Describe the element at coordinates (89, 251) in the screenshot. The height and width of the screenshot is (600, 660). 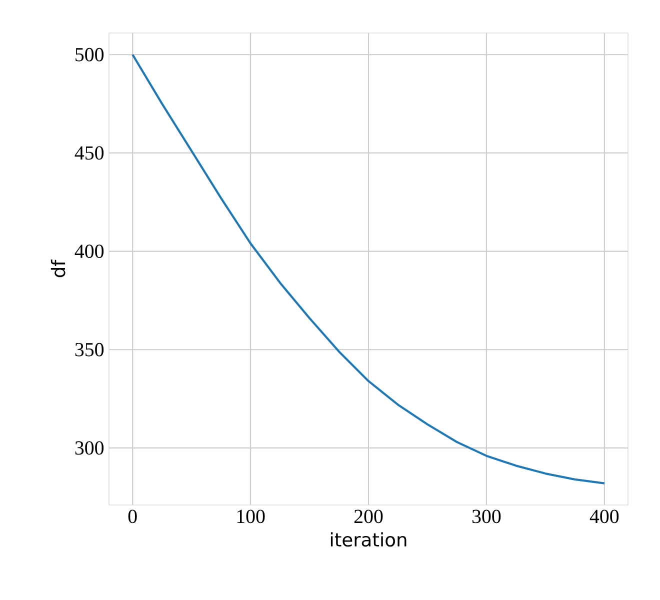
I see `y-tick-label: 400` at that location.